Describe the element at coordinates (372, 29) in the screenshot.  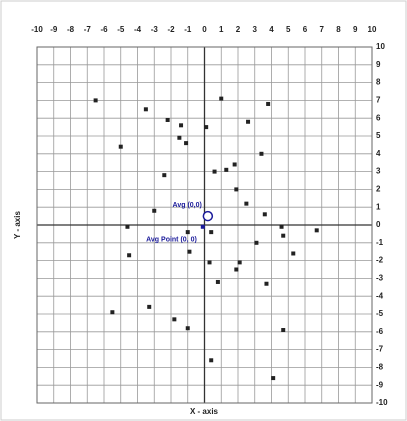
I see `x-tick-label: 10` at that location.